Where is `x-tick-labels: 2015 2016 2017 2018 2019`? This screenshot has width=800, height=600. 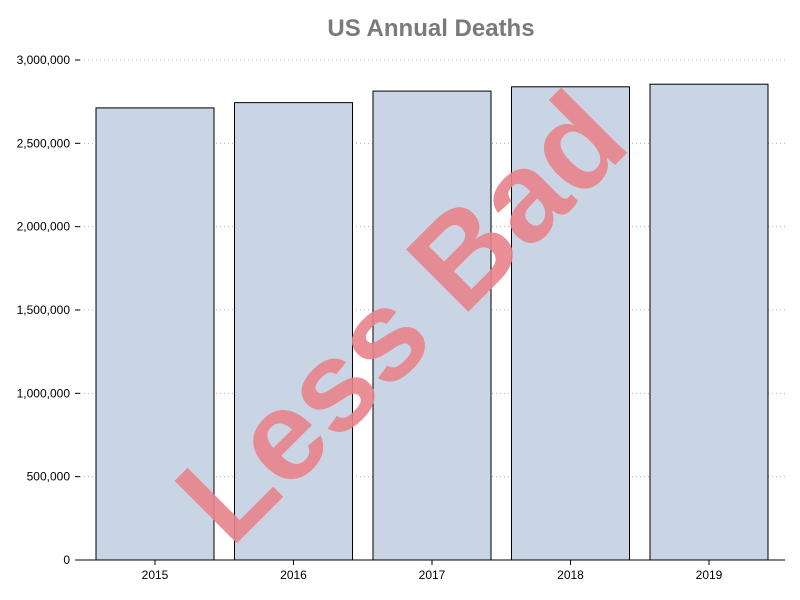 x-tick-labels: 2015 2016 2017 2018 2019 is located at coordinates (432, 571).